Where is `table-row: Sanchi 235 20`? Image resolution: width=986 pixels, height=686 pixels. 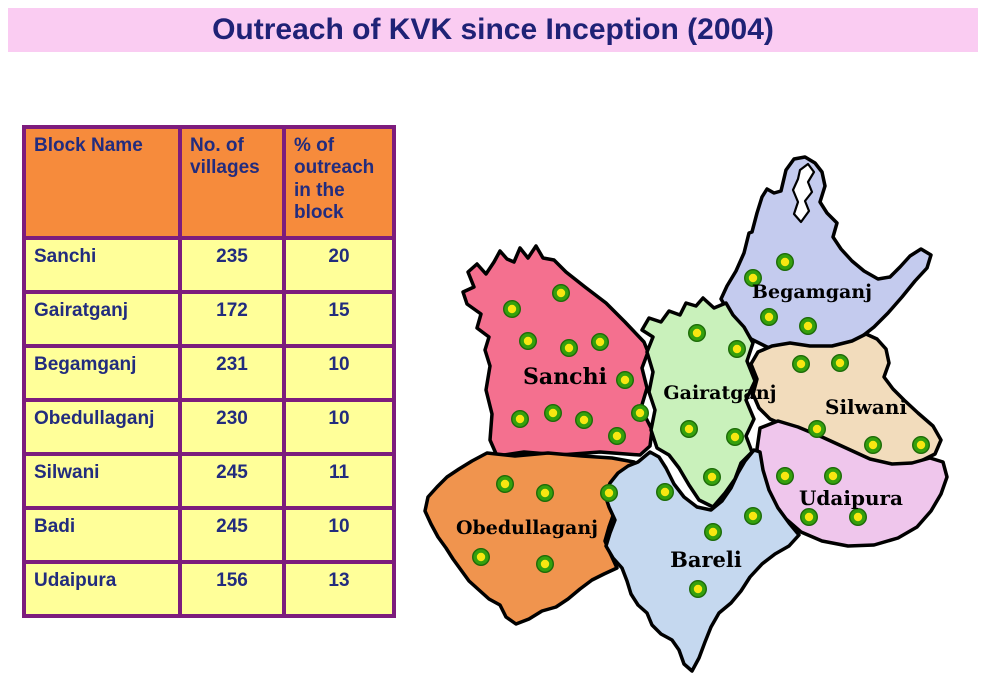
table-row: Sanchi 235 20 is located at coordinates (209, 265).